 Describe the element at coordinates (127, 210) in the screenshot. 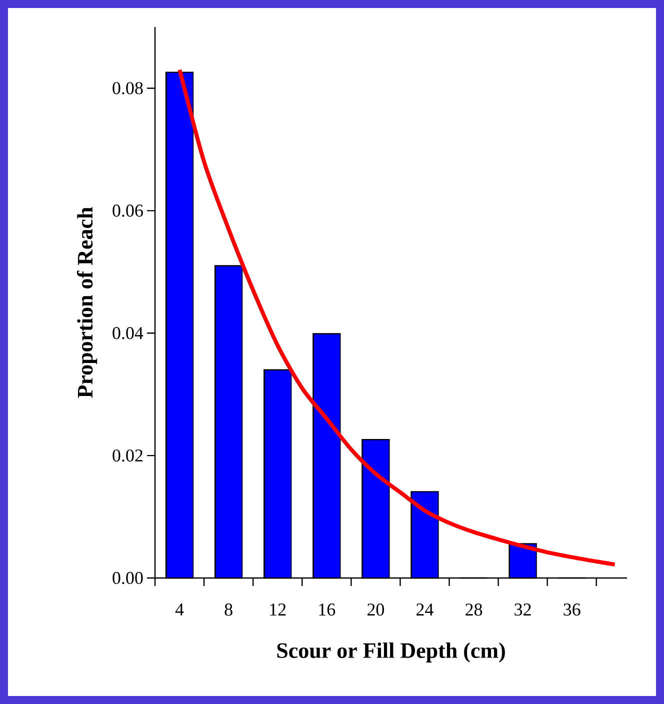

I see `y-tick-label: 0.06` at that location.